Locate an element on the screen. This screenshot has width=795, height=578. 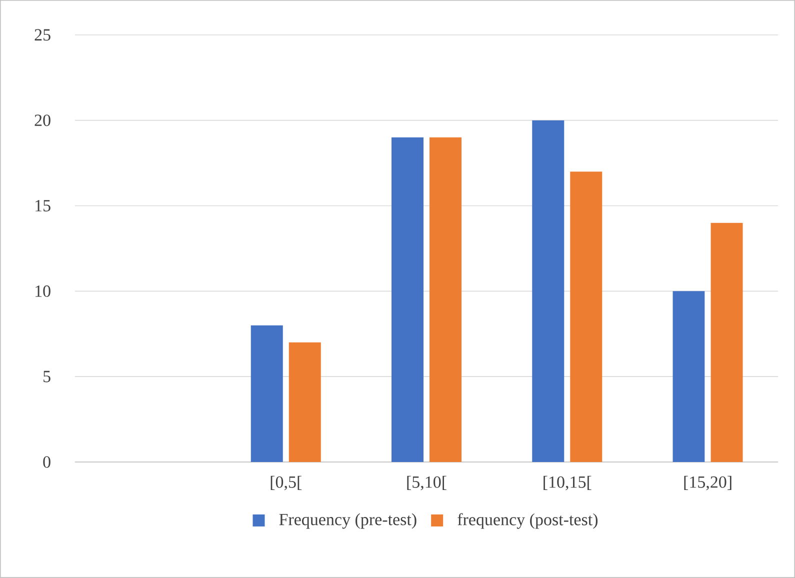
x-tick-label: [15,20] is located at coordinates (708, 483).